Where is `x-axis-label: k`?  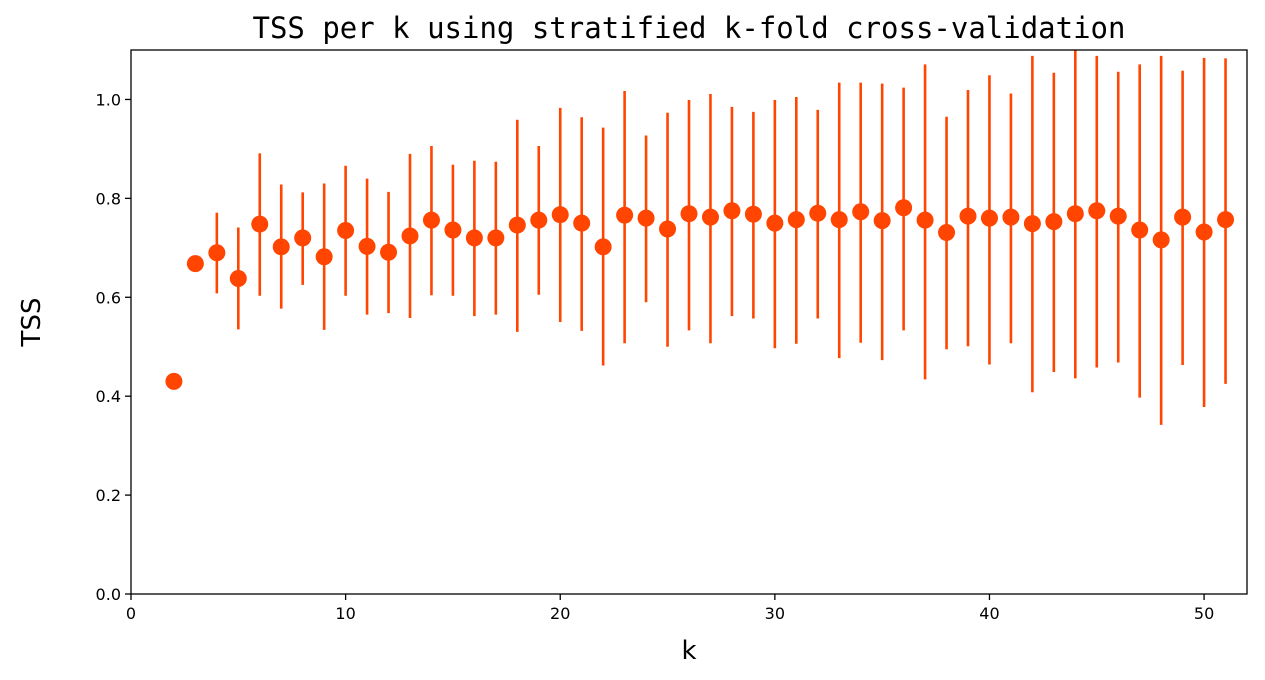 x-axis-label: k is located at coordinates (688, 651).